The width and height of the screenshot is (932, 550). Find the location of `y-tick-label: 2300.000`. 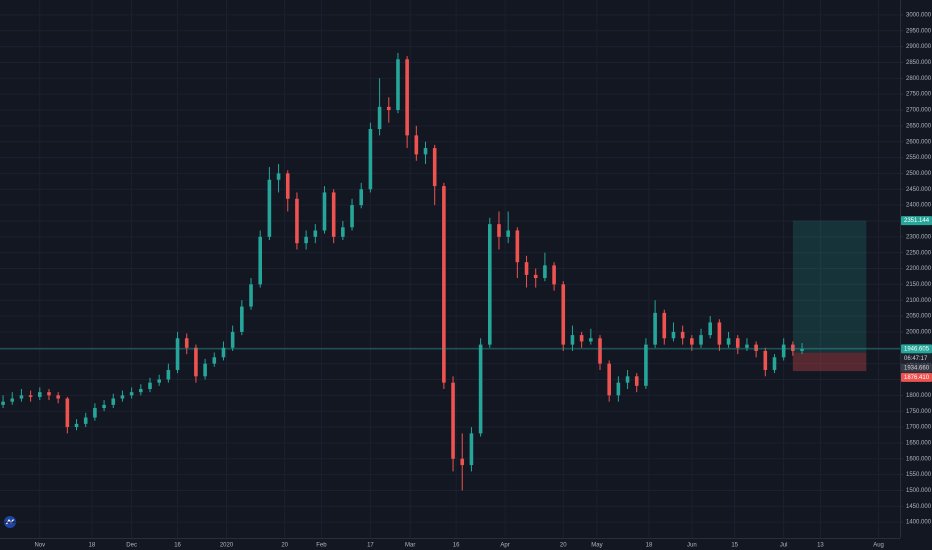

y-tick-label: 2300.000 is located at coordinates (919, 237).